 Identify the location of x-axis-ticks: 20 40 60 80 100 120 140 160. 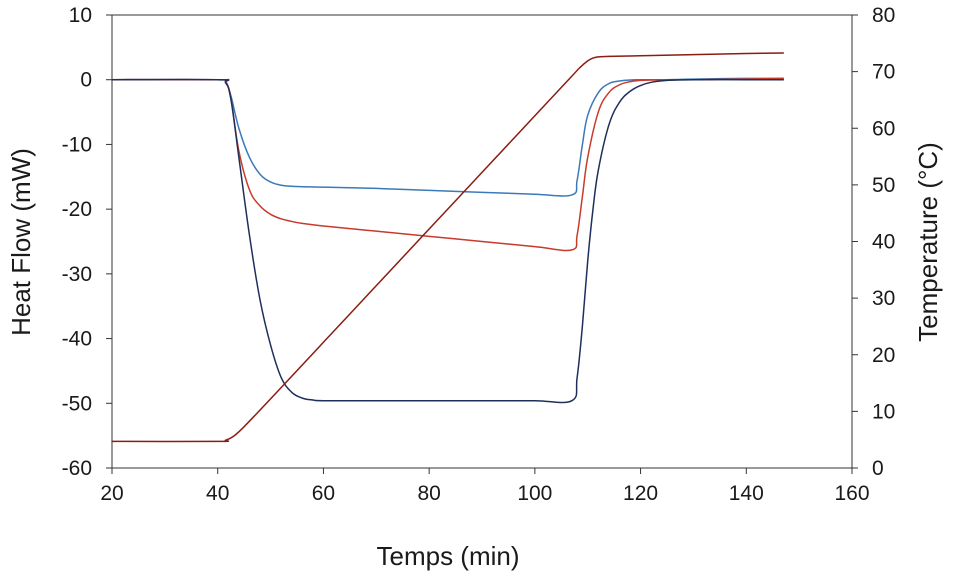
(485, 486).